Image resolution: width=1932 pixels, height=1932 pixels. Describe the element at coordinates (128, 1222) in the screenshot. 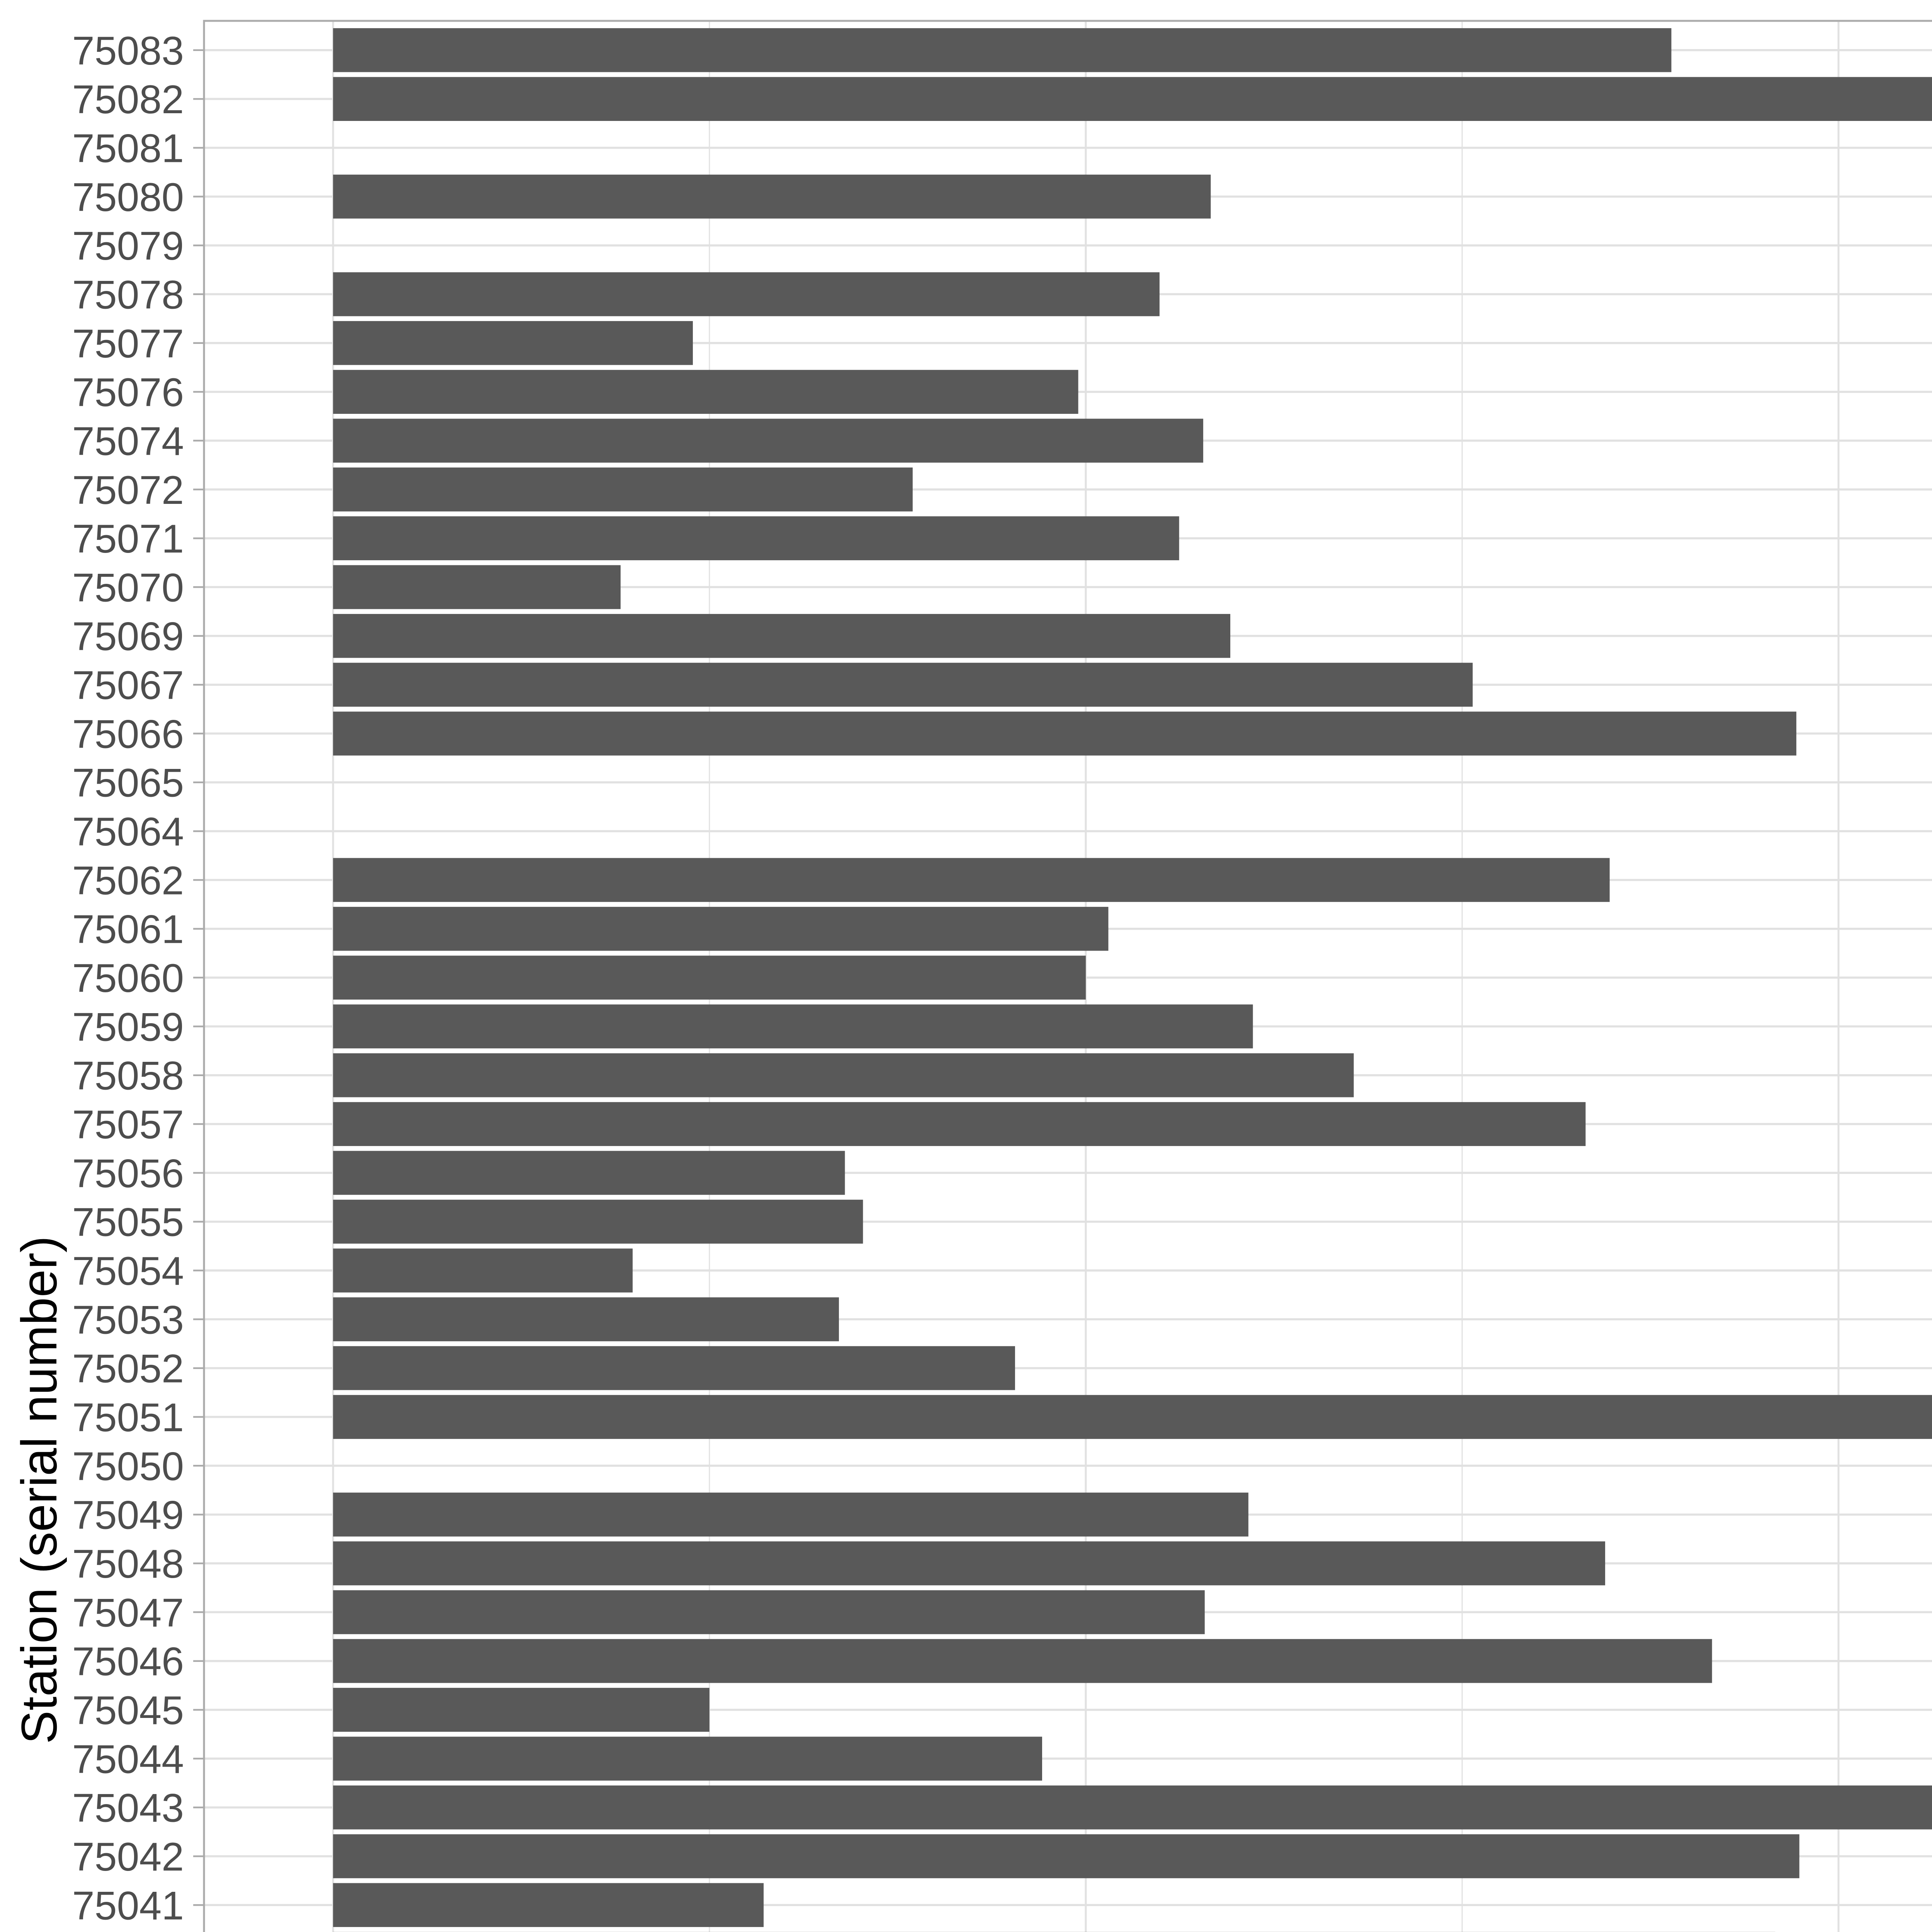

I see `svg-text: 75055` at that location.